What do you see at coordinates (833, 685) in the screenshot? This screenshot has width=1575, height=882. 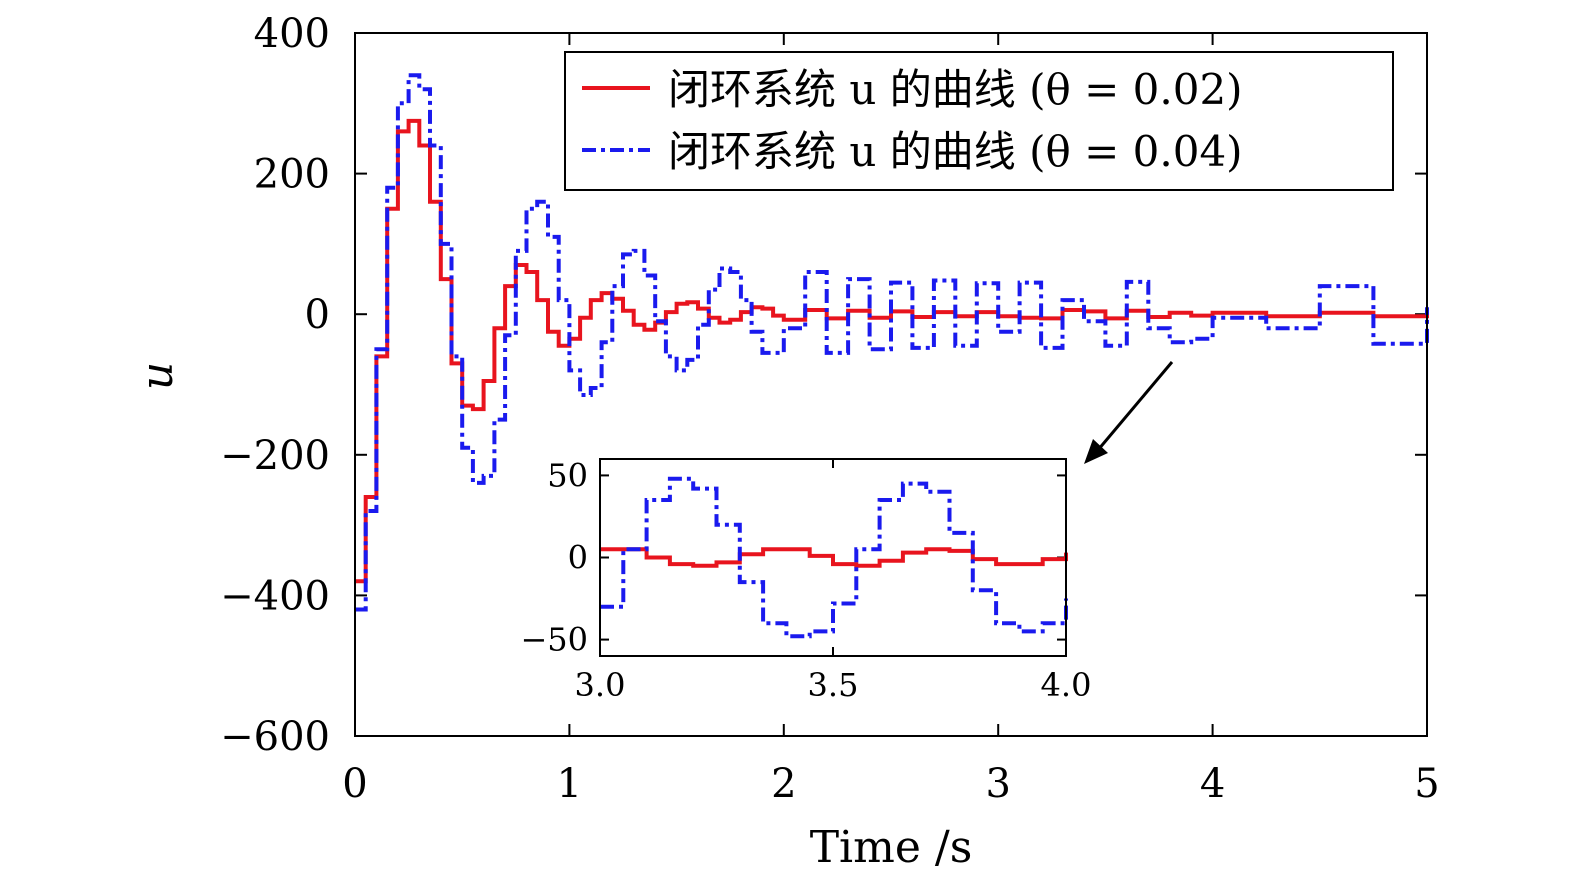 I see `inset-x-tick-label: 3.5` at bounding box center [833, 685].